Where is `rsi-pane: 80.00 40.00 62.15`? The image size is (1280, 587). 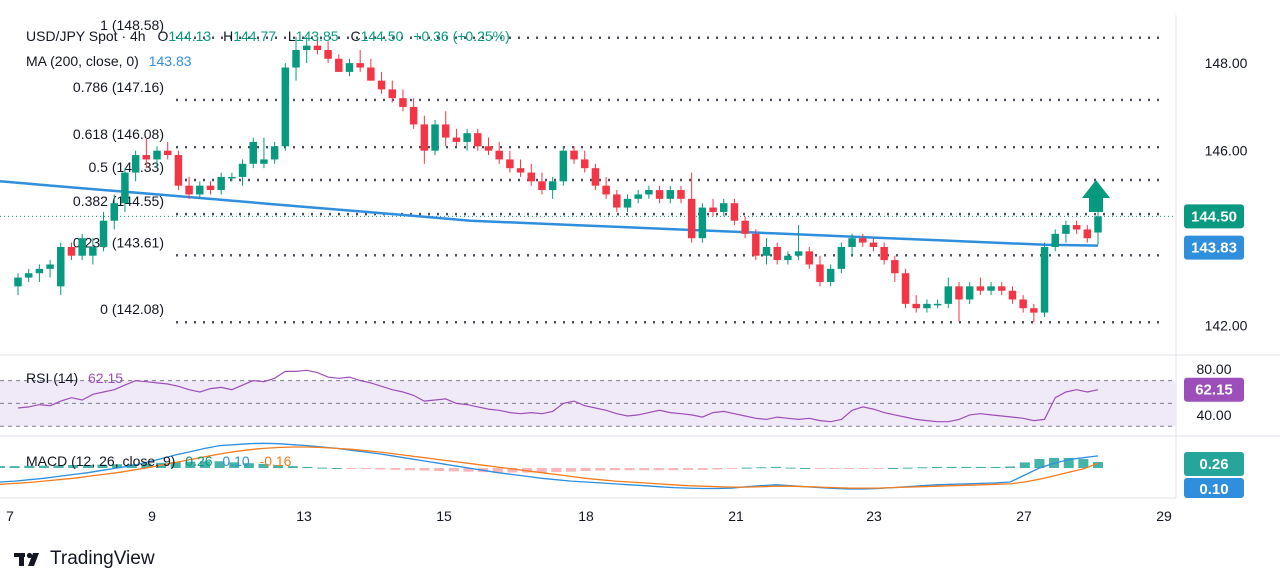
rsi-pane: 80.00 40.00 62.15 is located at coordinates (622, 394).